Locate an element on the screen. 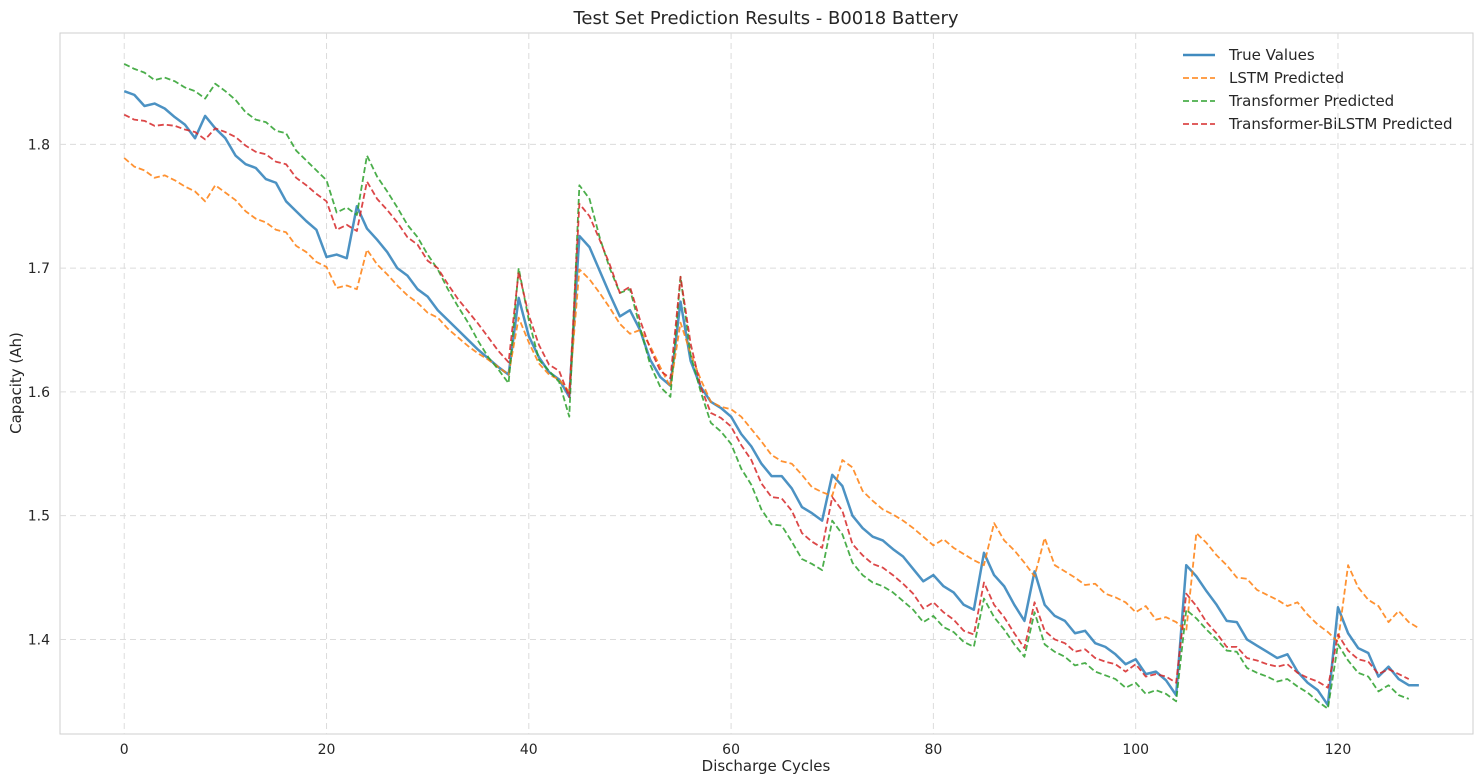  x-axis-label: Discharge Cycles is located at coordinates (766, 766).